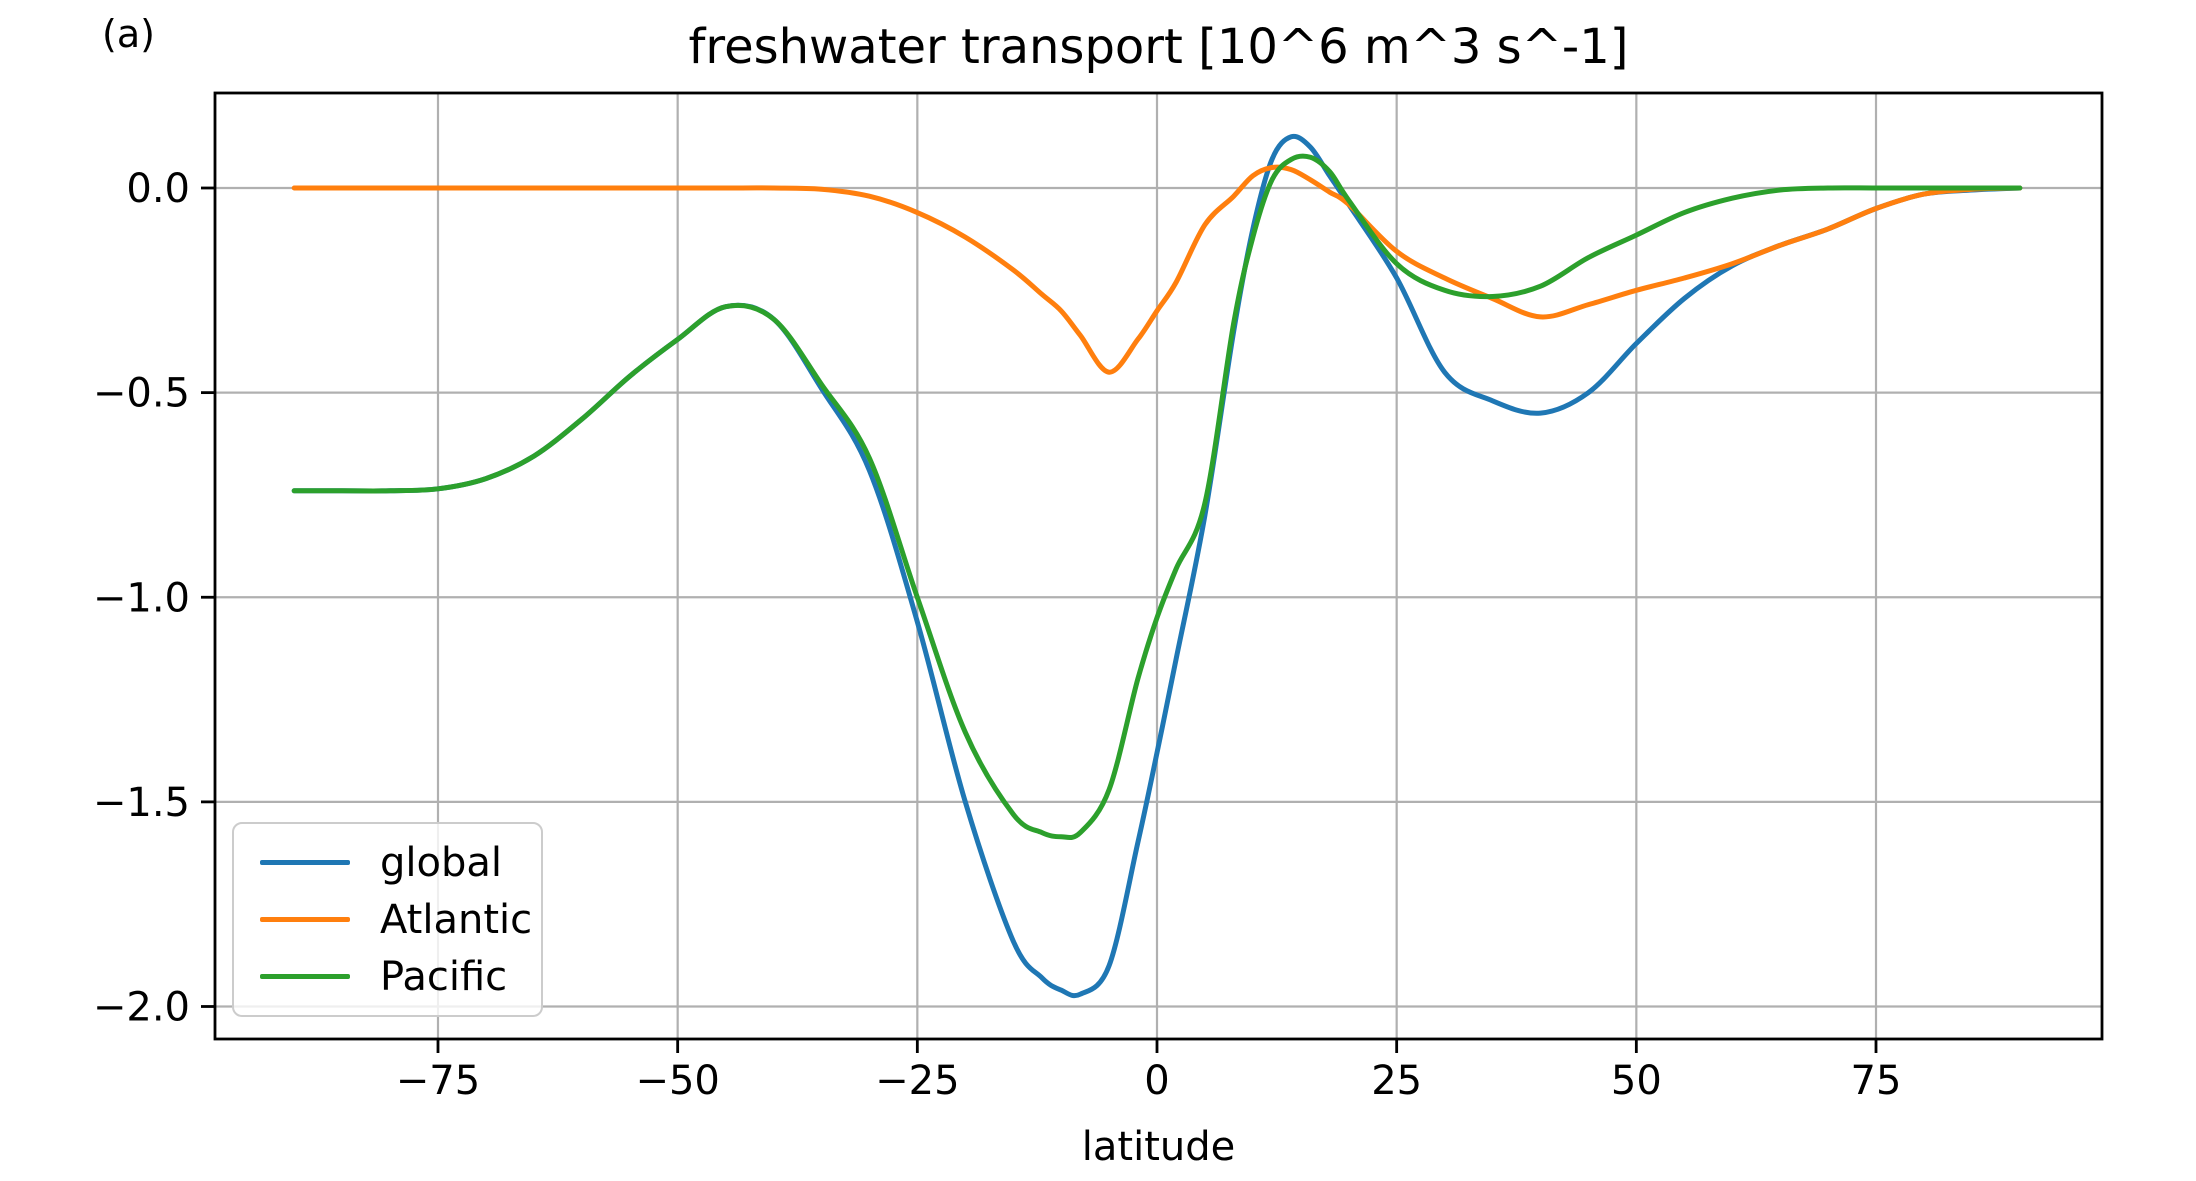  What do you see at coordinates (444, 976) in the screenshot?
I see `legend-label: Pacific` at bounding box center [444, 976].